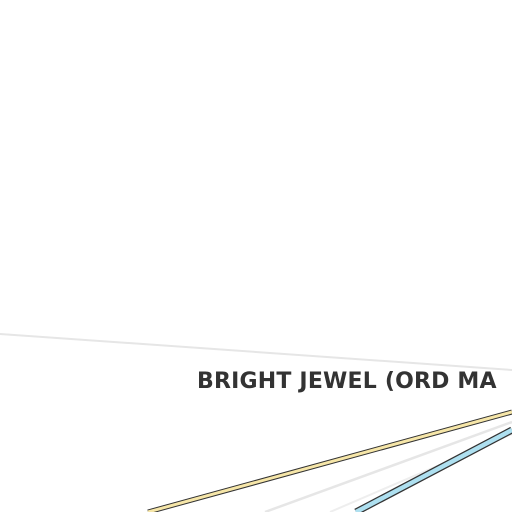 The image size is (512, 512). I want to click on secondary-road, so click(329, 461).